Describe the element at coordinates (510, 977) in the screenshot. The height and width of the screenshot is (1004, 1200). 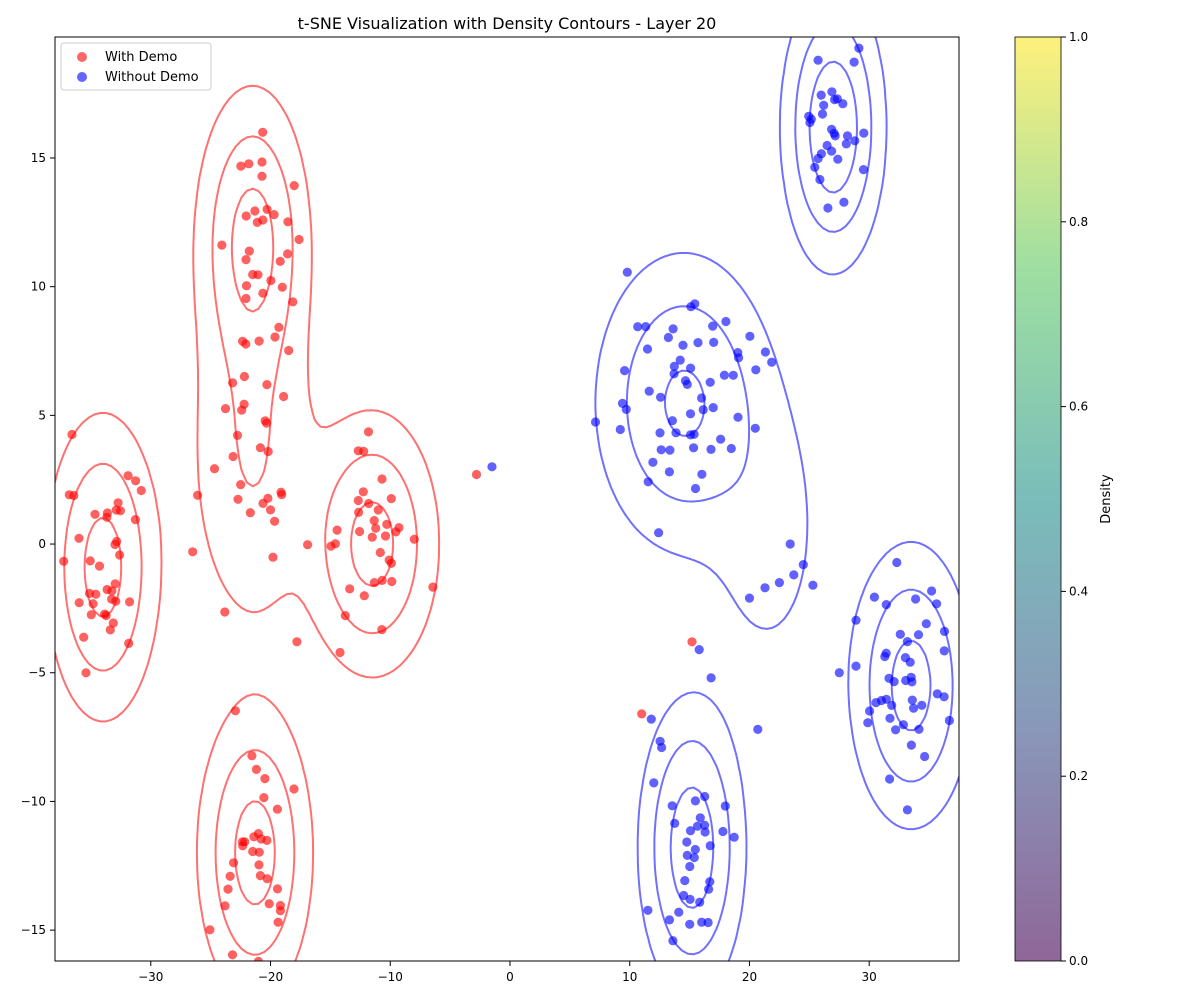
I see `x-tick-label: 0` at that location.